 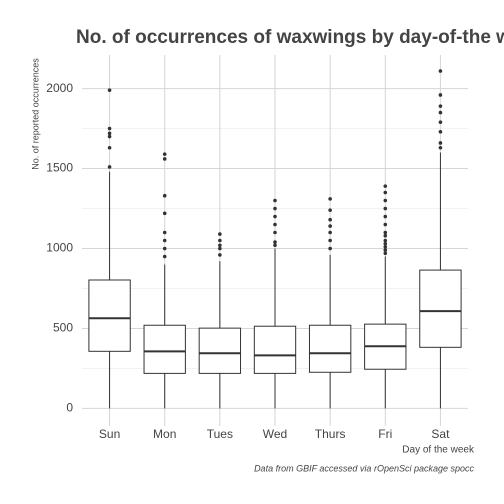 What do you see at coordinates (385, 434) in the screenshot?
I see `x-tick-label: Fri` at bounding box center [385, 434].